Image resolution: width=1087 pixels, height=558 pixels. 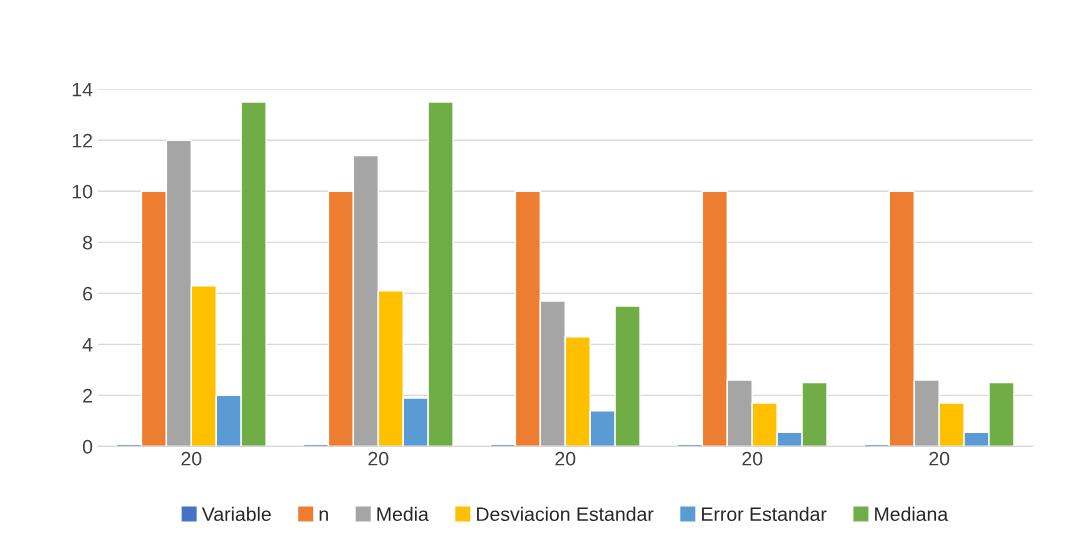 I want to click on legend-label: Desviacion Estandar, so click(x=565, y=514).